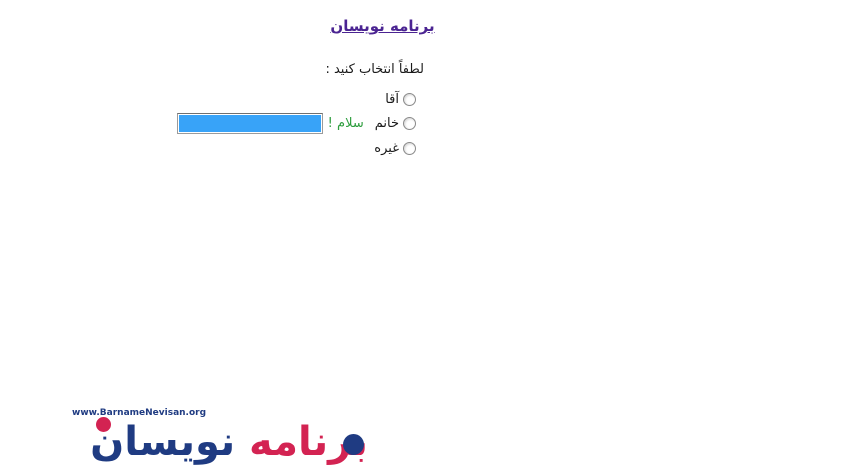 Image resolution: width=868 pixels, height=465 pixels. What do you see at coordinates (400, 99) in the screenshot?
I see `gender-option-mr: آقا` at bounding box center [400, 99].